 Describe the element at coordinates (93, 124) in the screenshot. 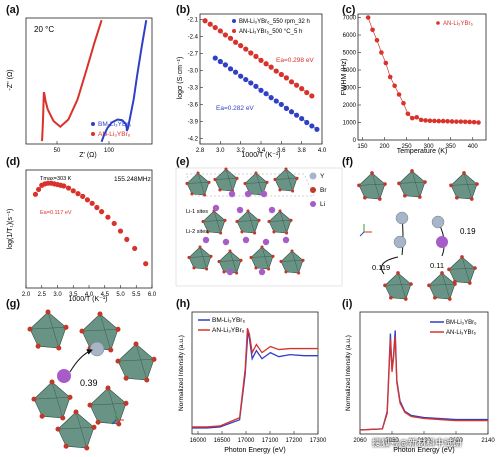

I see `panel-a-legend-bm-marker` at that location.